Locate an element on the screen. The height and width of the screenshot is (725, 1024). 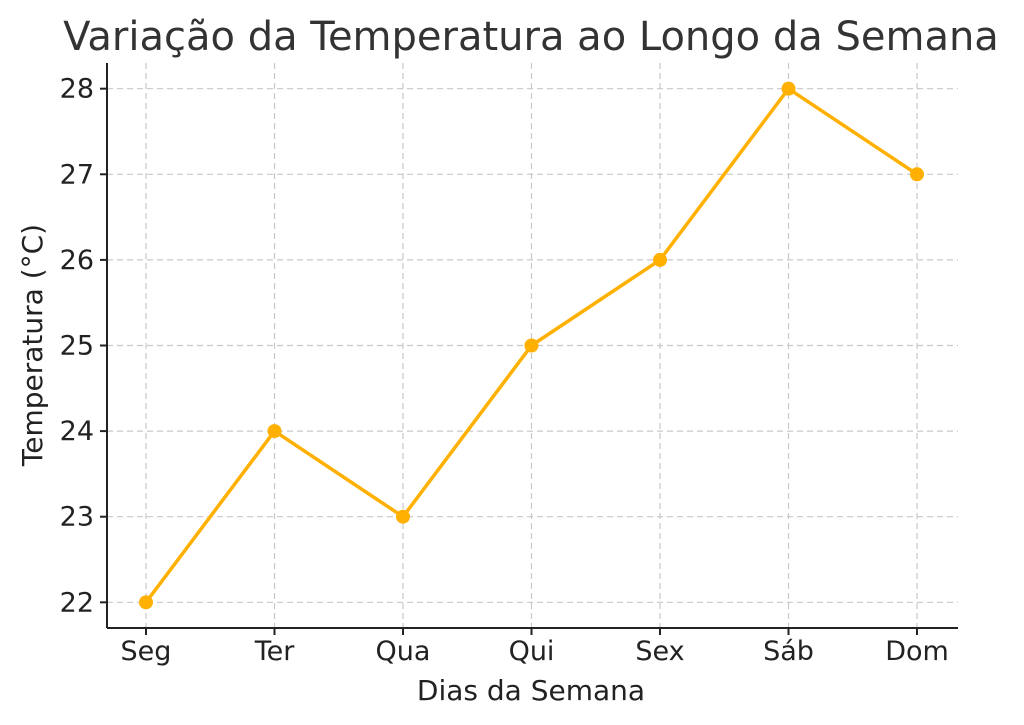
x-tick-label: Sex is located at coordinates (659, 651).